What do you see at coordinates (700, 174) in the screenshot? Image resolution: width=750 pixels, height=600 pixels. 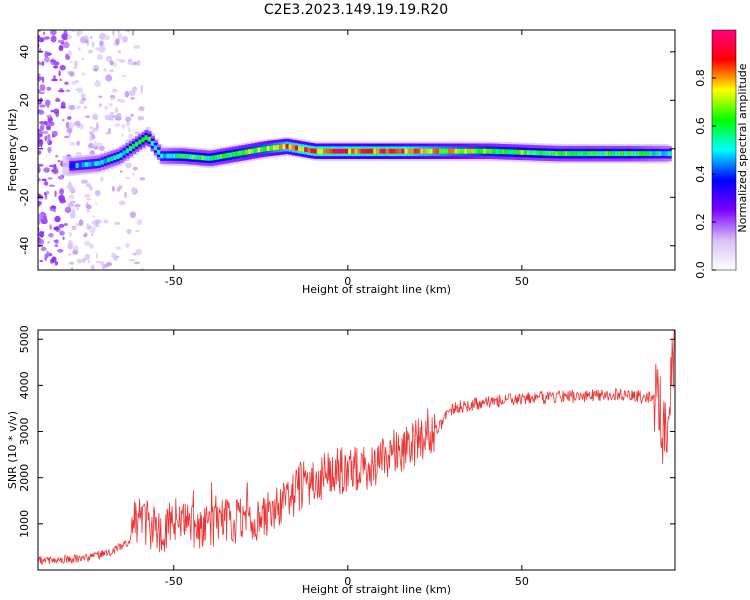 I see `colorbar-tick-label: 0.4` at bounding box center [700, 174].